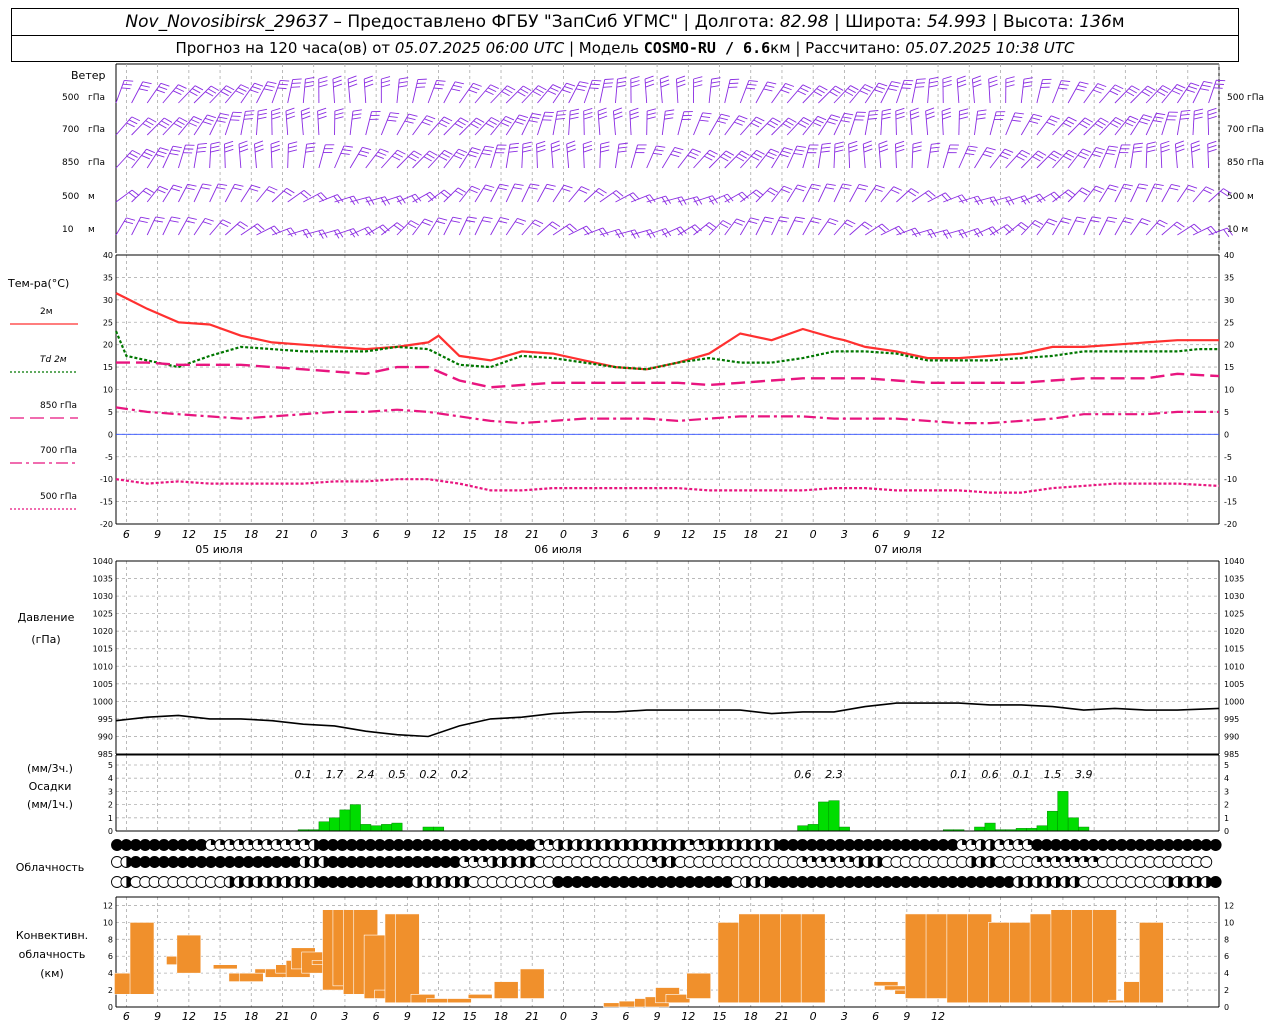 This screenshot has height=1024, width=1280. I want to click on time-tick-label-bottom: 9, so click(657, 1016).